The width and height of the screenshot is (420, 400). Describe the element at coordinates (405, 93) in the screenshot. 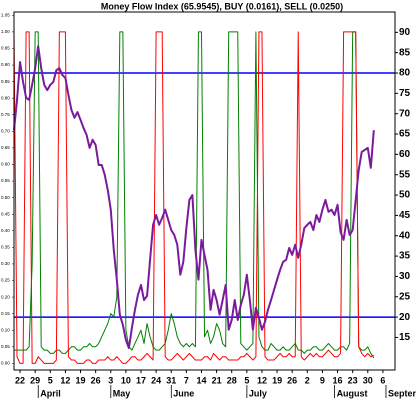

I see `y-tick-label: 75` at that location.